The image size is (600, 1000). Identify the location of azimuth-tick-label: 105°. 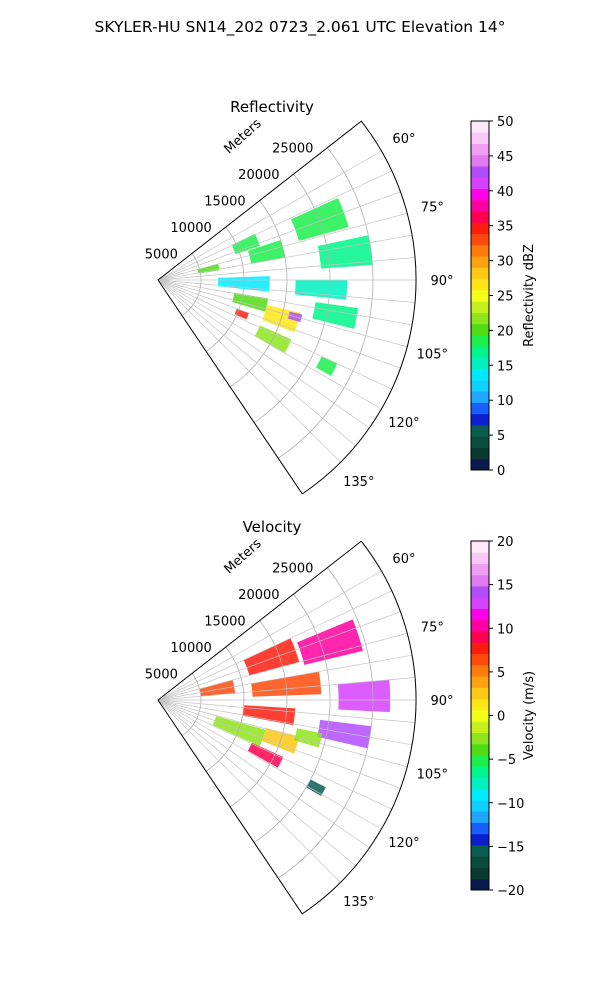
(432, 355).